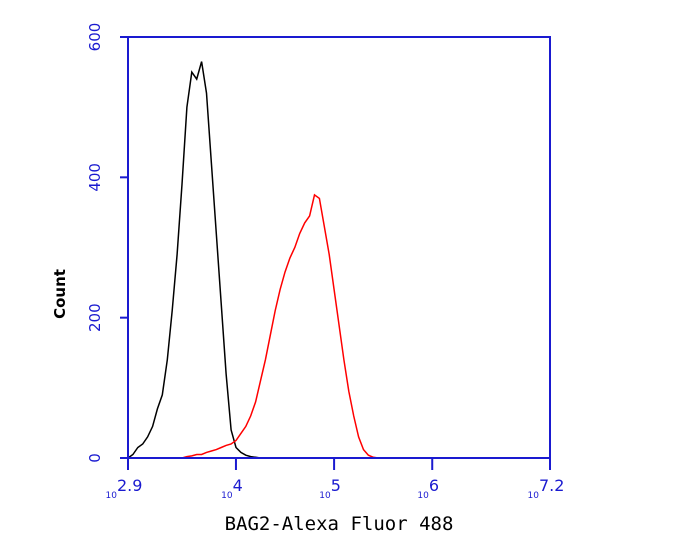 This screenshot has width=680, height=545. What do you see at coordinates (129, 485) in the screenshot?
I see `tick-exponent: 2.9` at bounding box center [129, 485].